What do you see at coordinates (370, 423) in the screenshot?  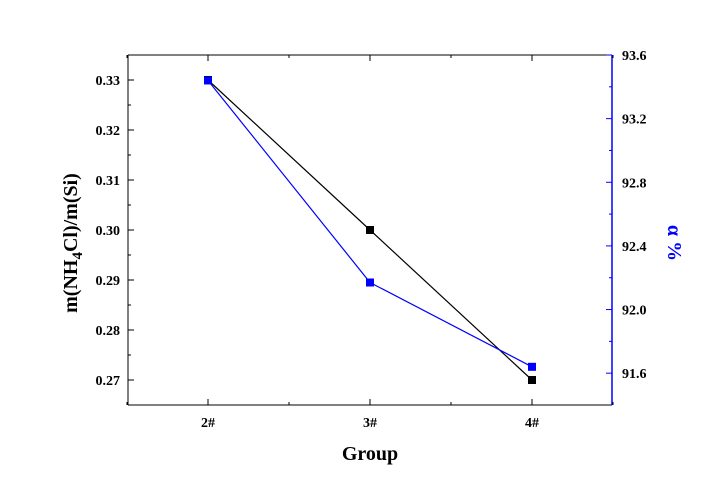 I see `x-tick-label: 3#` at bounding box center [370, 423].